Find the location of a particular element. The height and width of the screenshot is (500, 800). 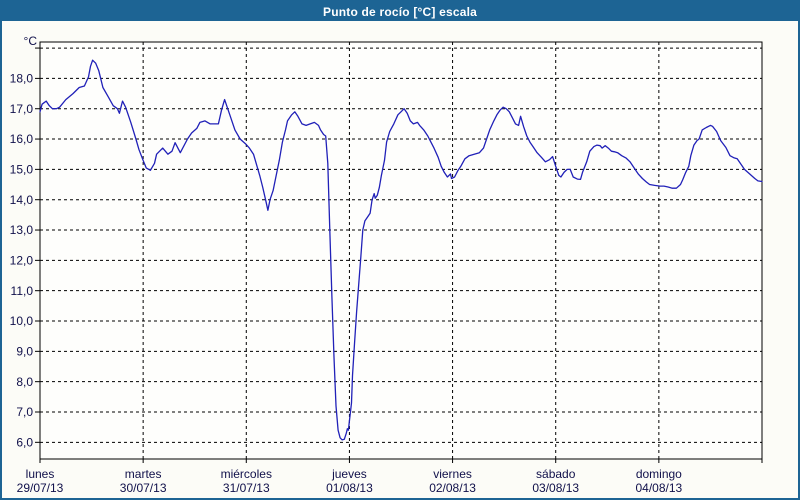

x-tick-label-day: martes is located at coordinates (143, 474).